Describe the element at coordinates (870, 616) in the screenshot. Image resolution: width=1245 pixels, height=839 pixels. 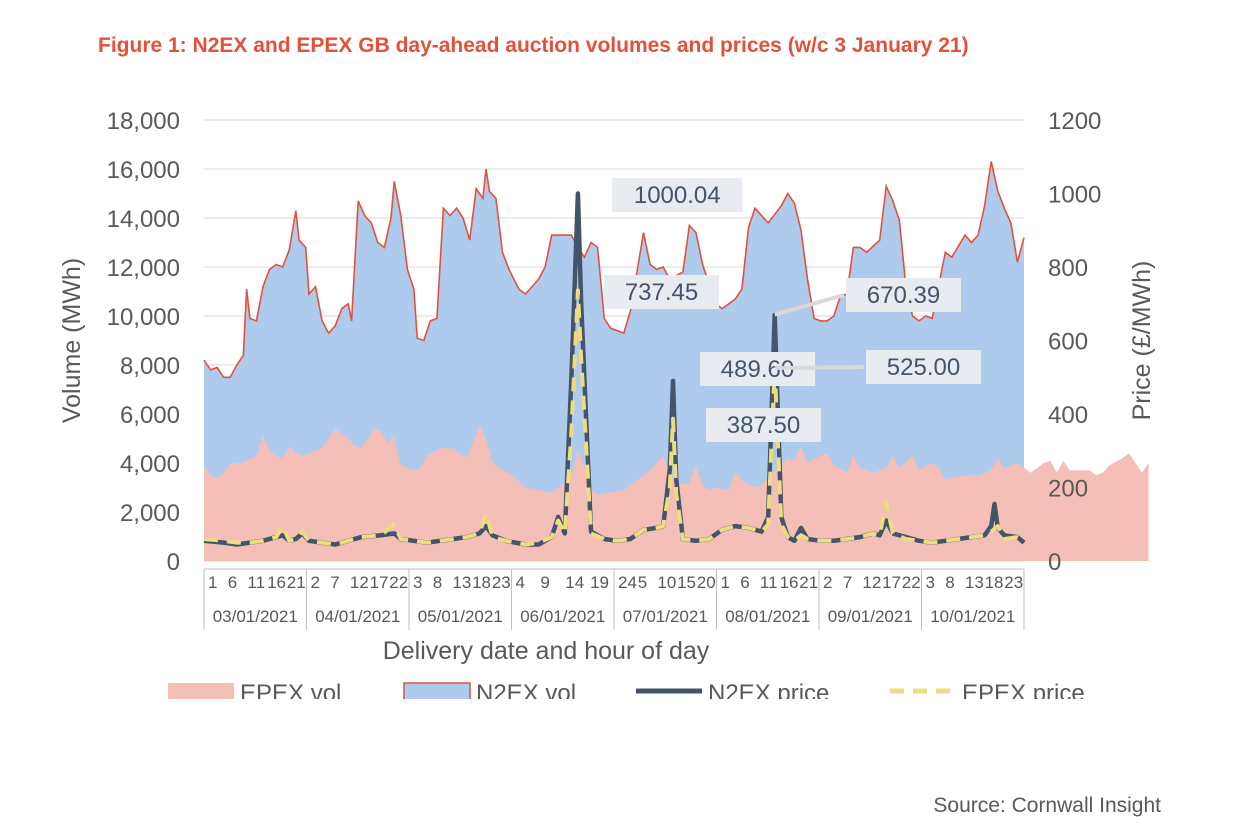
I see `x-date-label: 09/01/2021` at that location.